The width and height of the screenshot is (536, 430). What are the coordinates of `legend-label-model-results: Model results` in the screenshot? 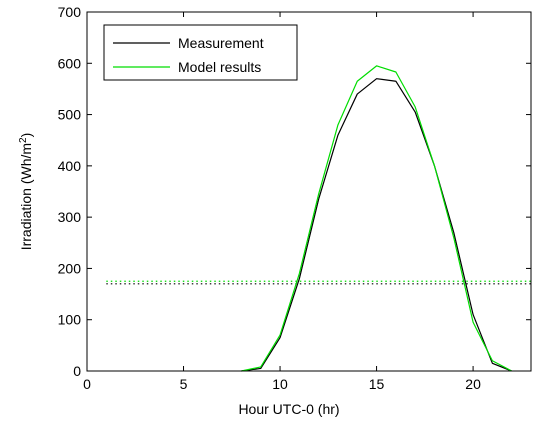 It's located at (219, 67).